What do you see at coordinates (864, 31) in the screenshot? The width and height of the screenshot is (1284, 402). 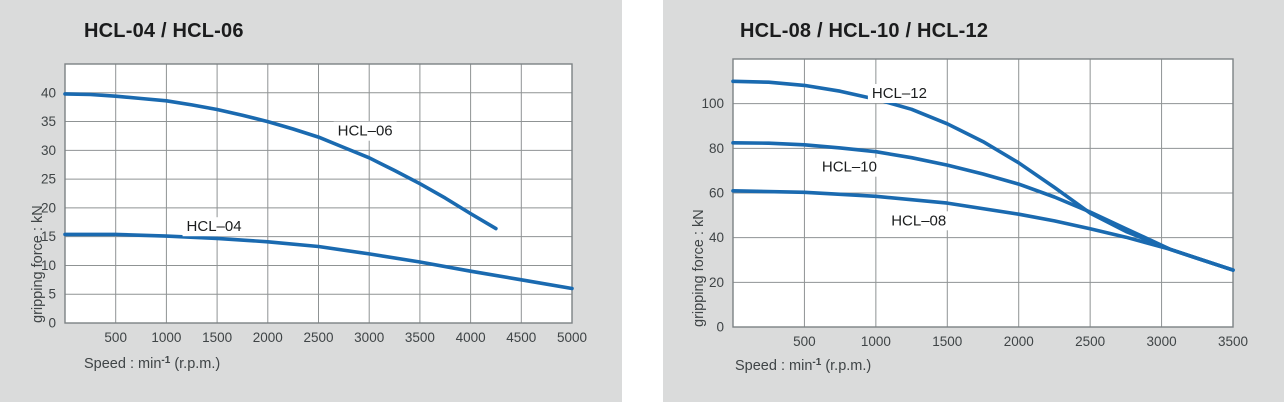 I see `chart-title: HCL-08 / HCL-10 / HCL-12` at bounding box center [864, 31].